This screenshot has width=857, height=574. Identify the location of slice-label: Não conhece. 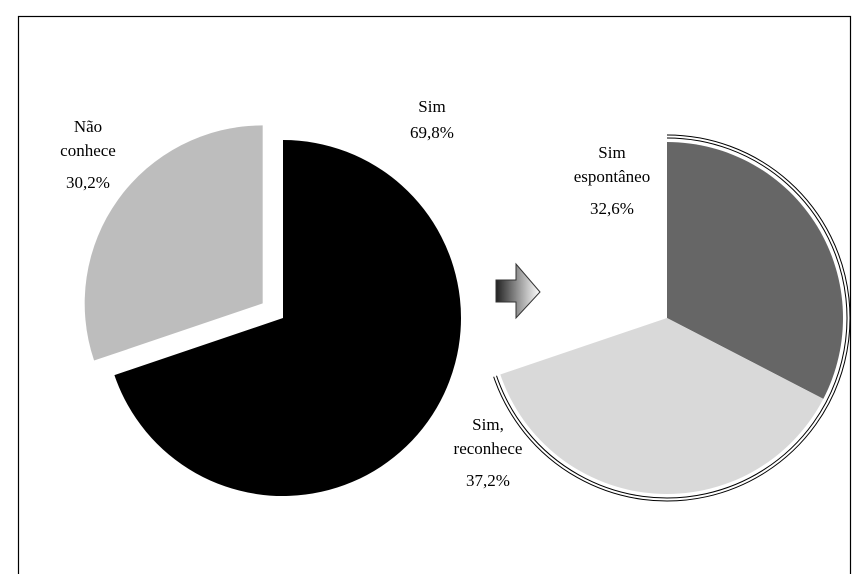
(88, 138).